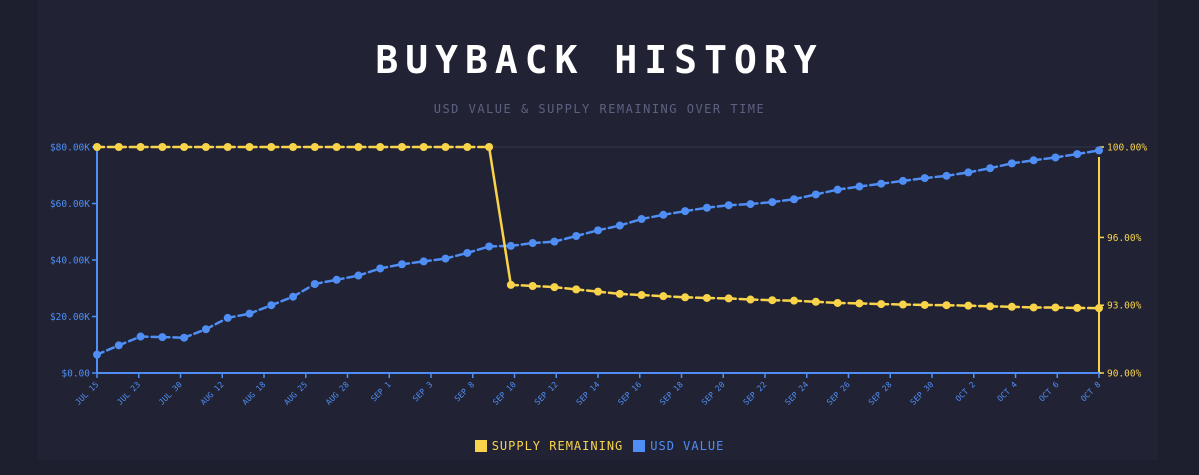 Image resolution: width=1199 pixels, height=475 pixels. What do you see at coordinates (755, 393) in the screenshot?
I see `x-tick-label: SEP 22` at bounding box center [755, 393].